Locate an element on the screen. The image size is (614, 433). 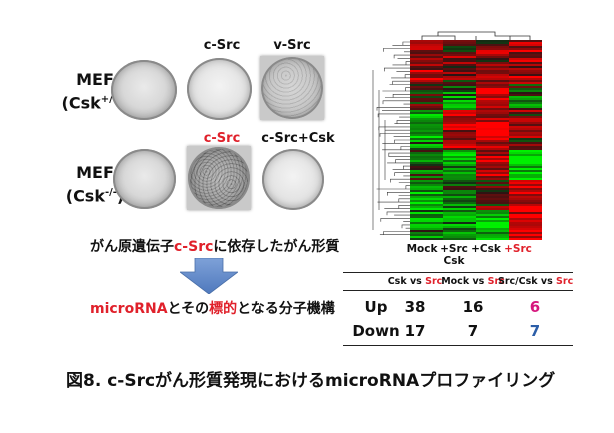
table-header-csk-vs-src: Csk vs Src is located at coordinates (415, 281).